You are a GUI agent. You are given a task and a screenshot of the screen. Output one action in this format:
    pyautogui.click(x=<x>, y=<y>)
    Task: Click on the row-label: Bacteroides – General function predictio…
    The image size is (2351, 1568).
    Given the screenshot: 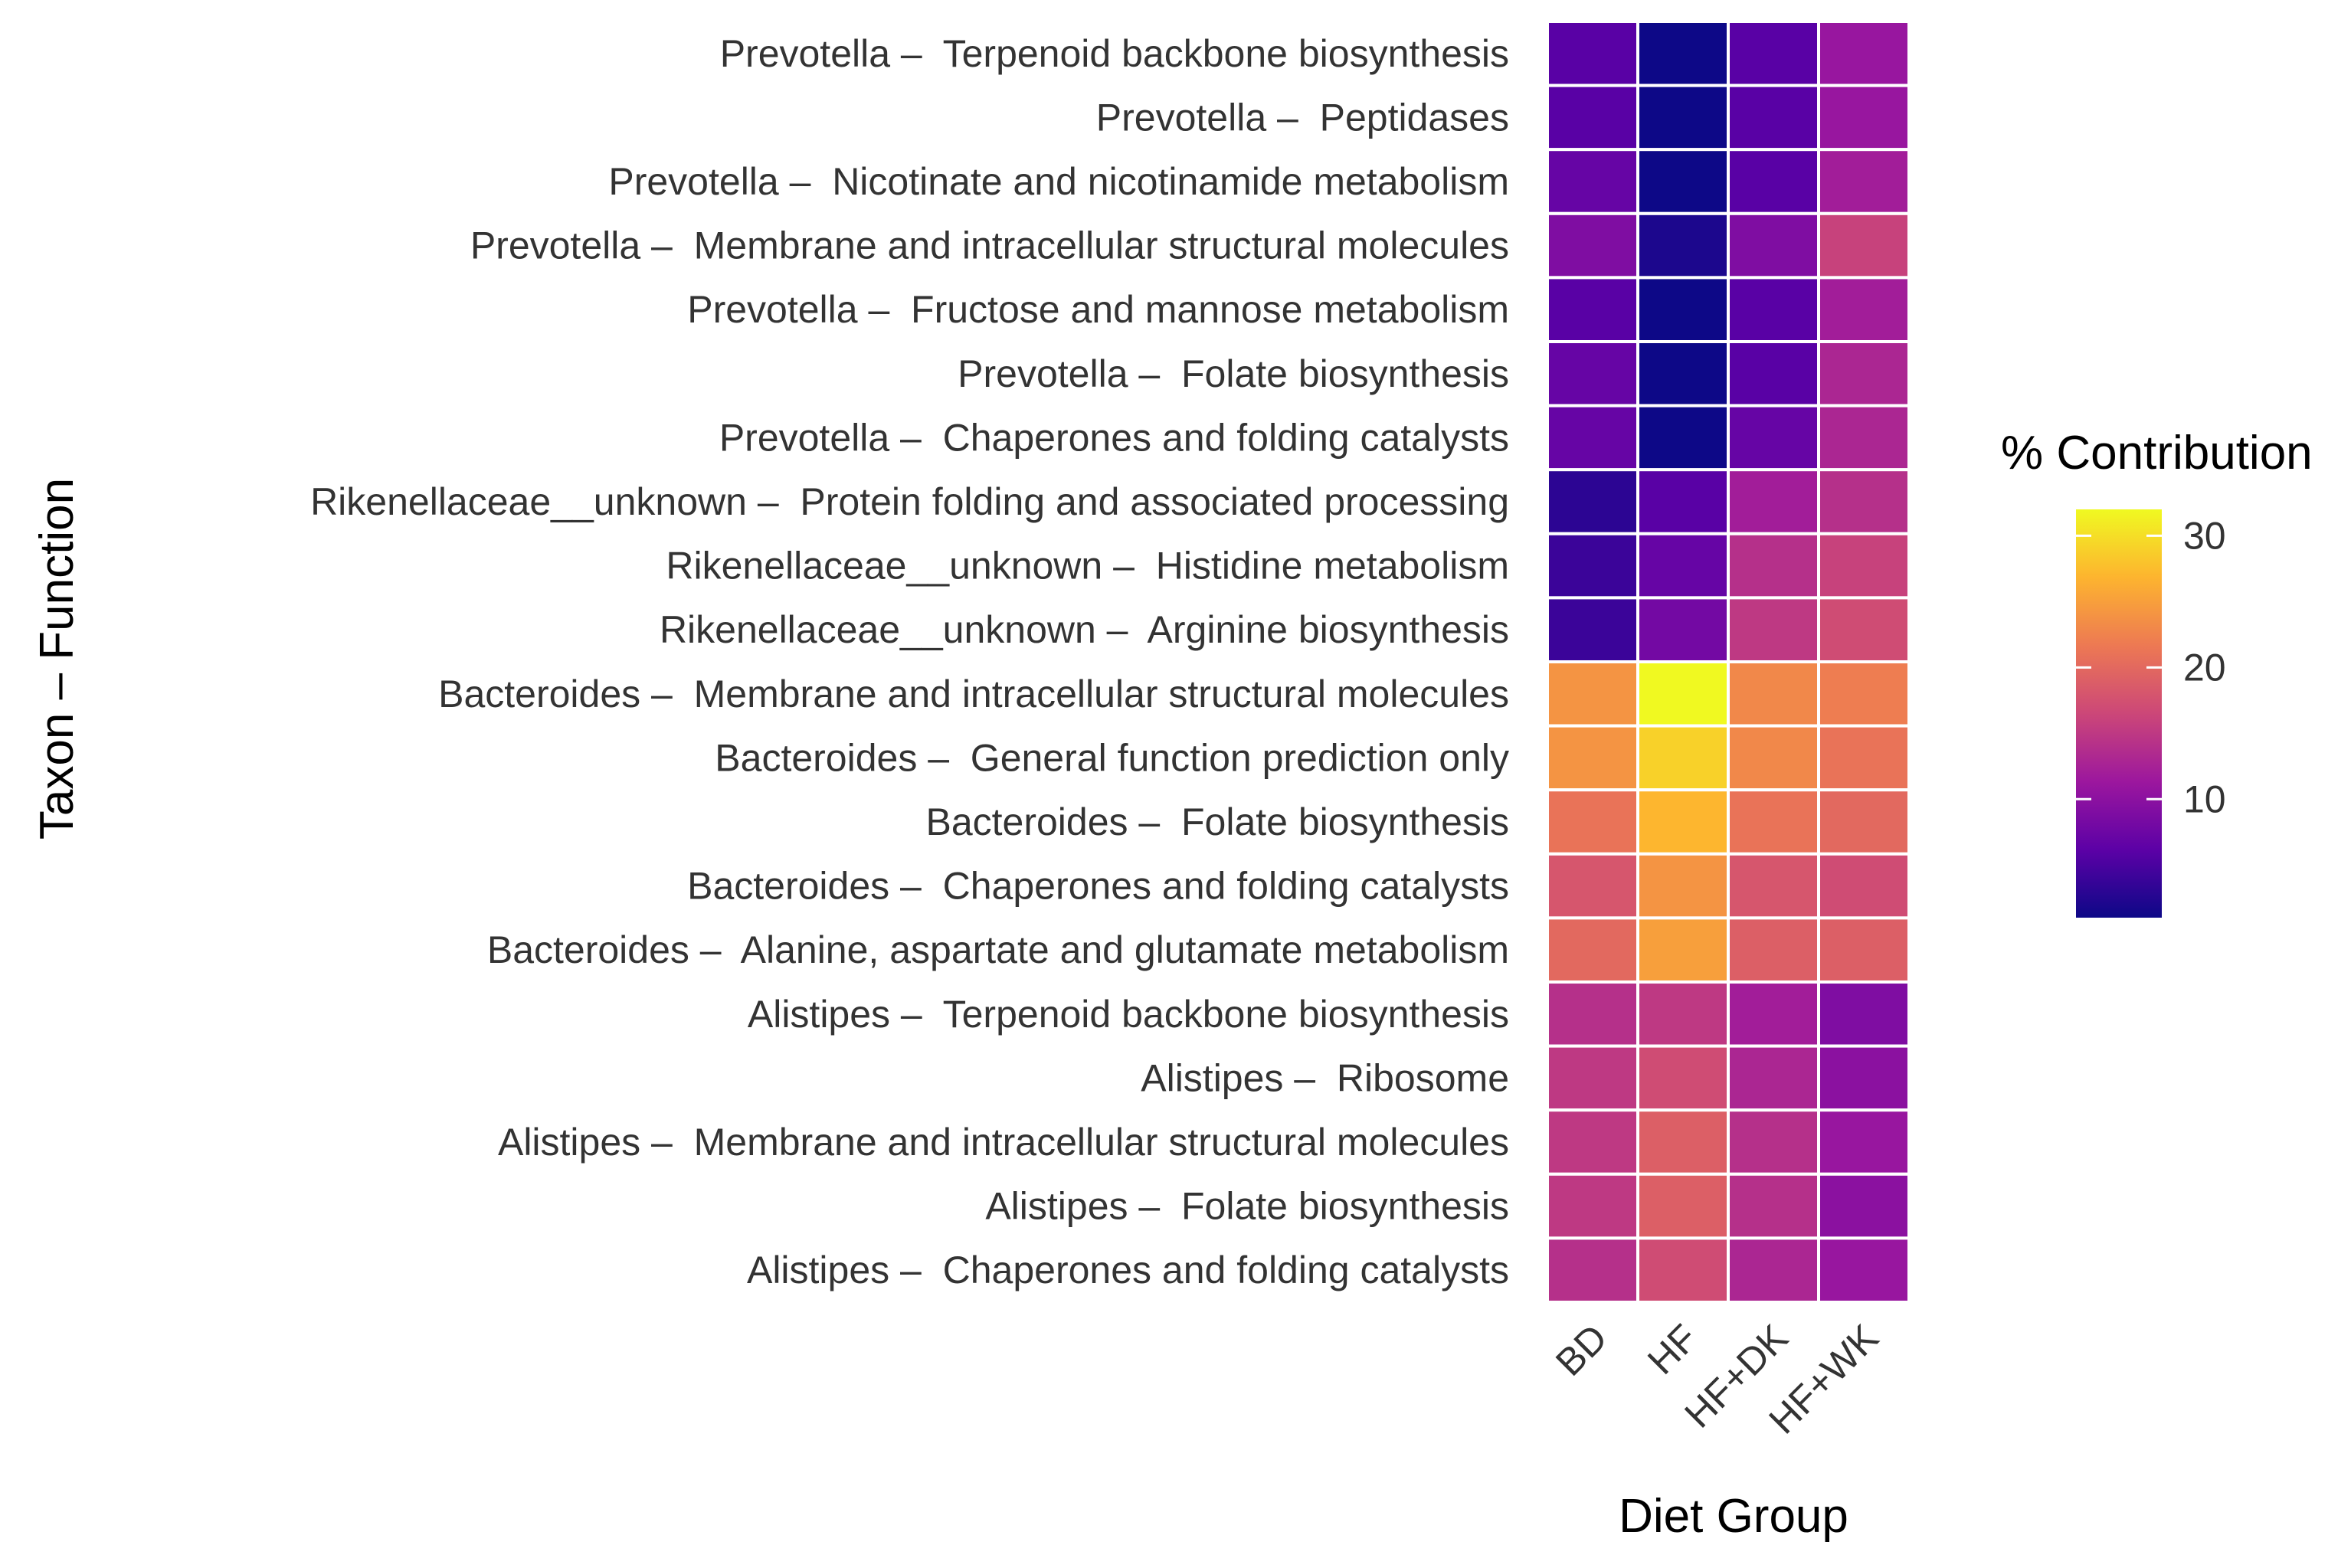 What is the action you would take?
    pyautogui.click(x=1112, y=757)
    